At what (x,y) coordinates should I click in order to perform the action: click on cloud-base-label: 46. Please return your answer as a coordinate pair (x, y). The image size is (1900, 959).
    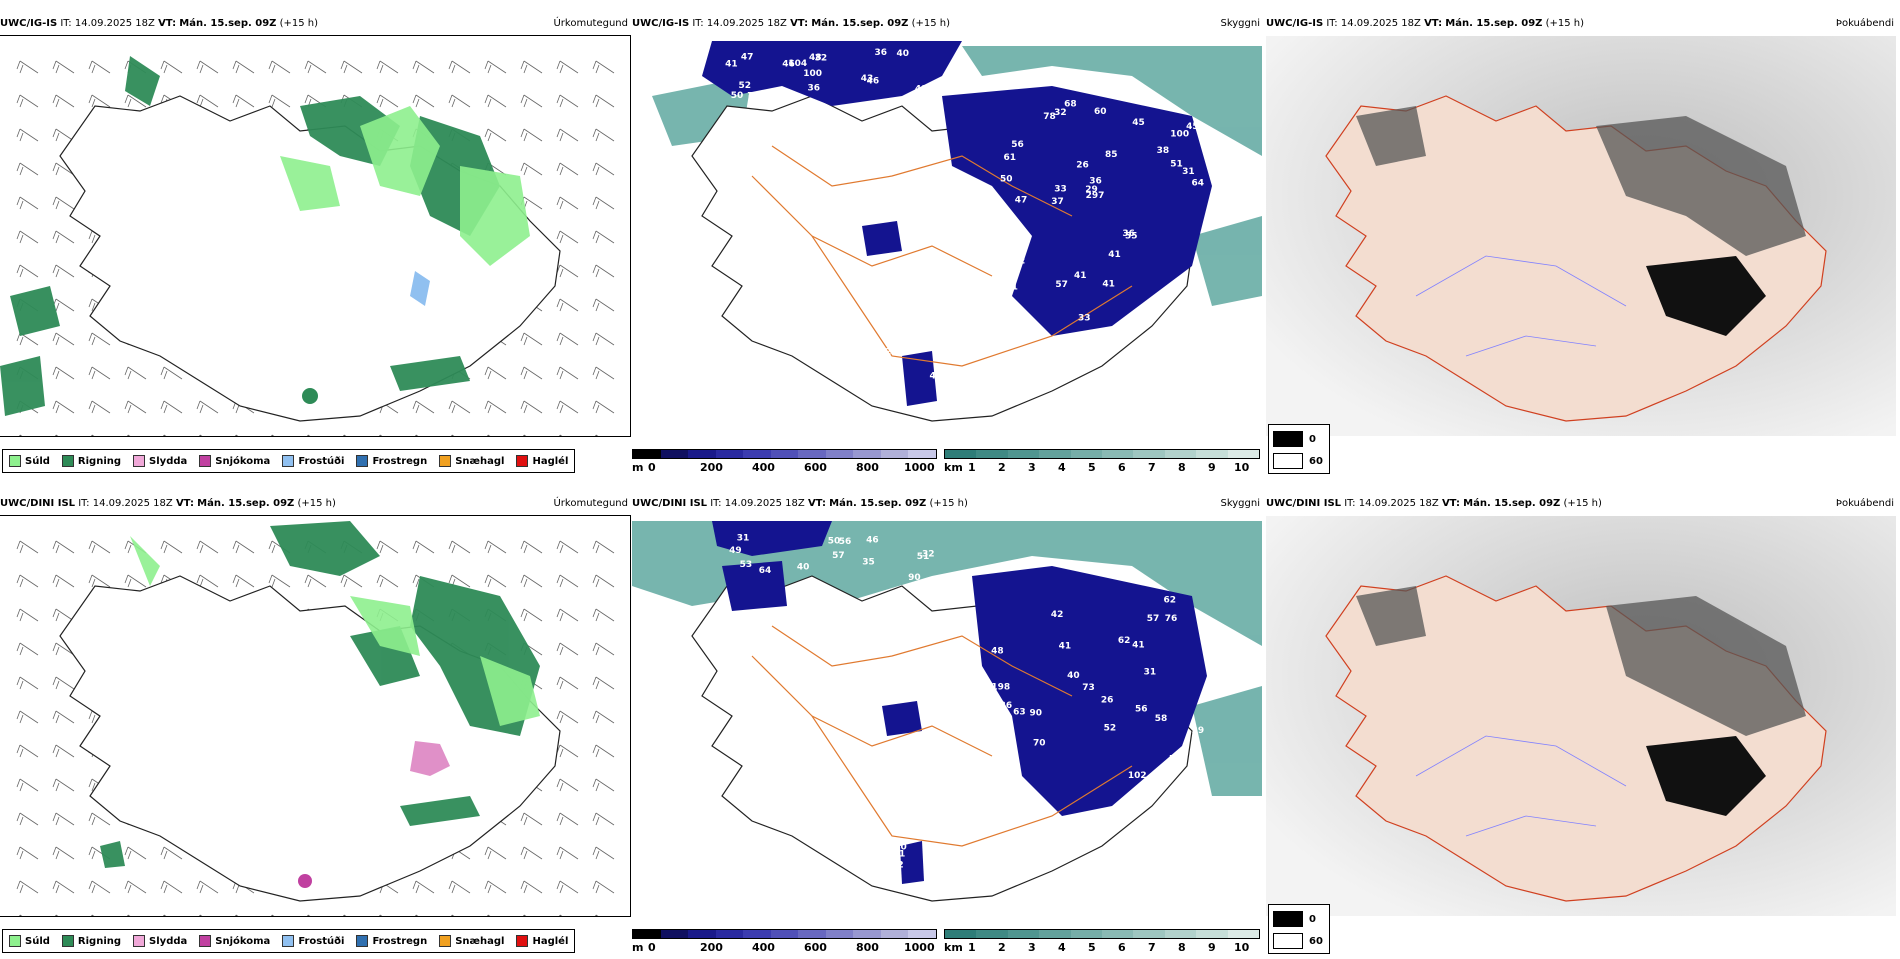
    Looking at the image, I should click on (873, 81).